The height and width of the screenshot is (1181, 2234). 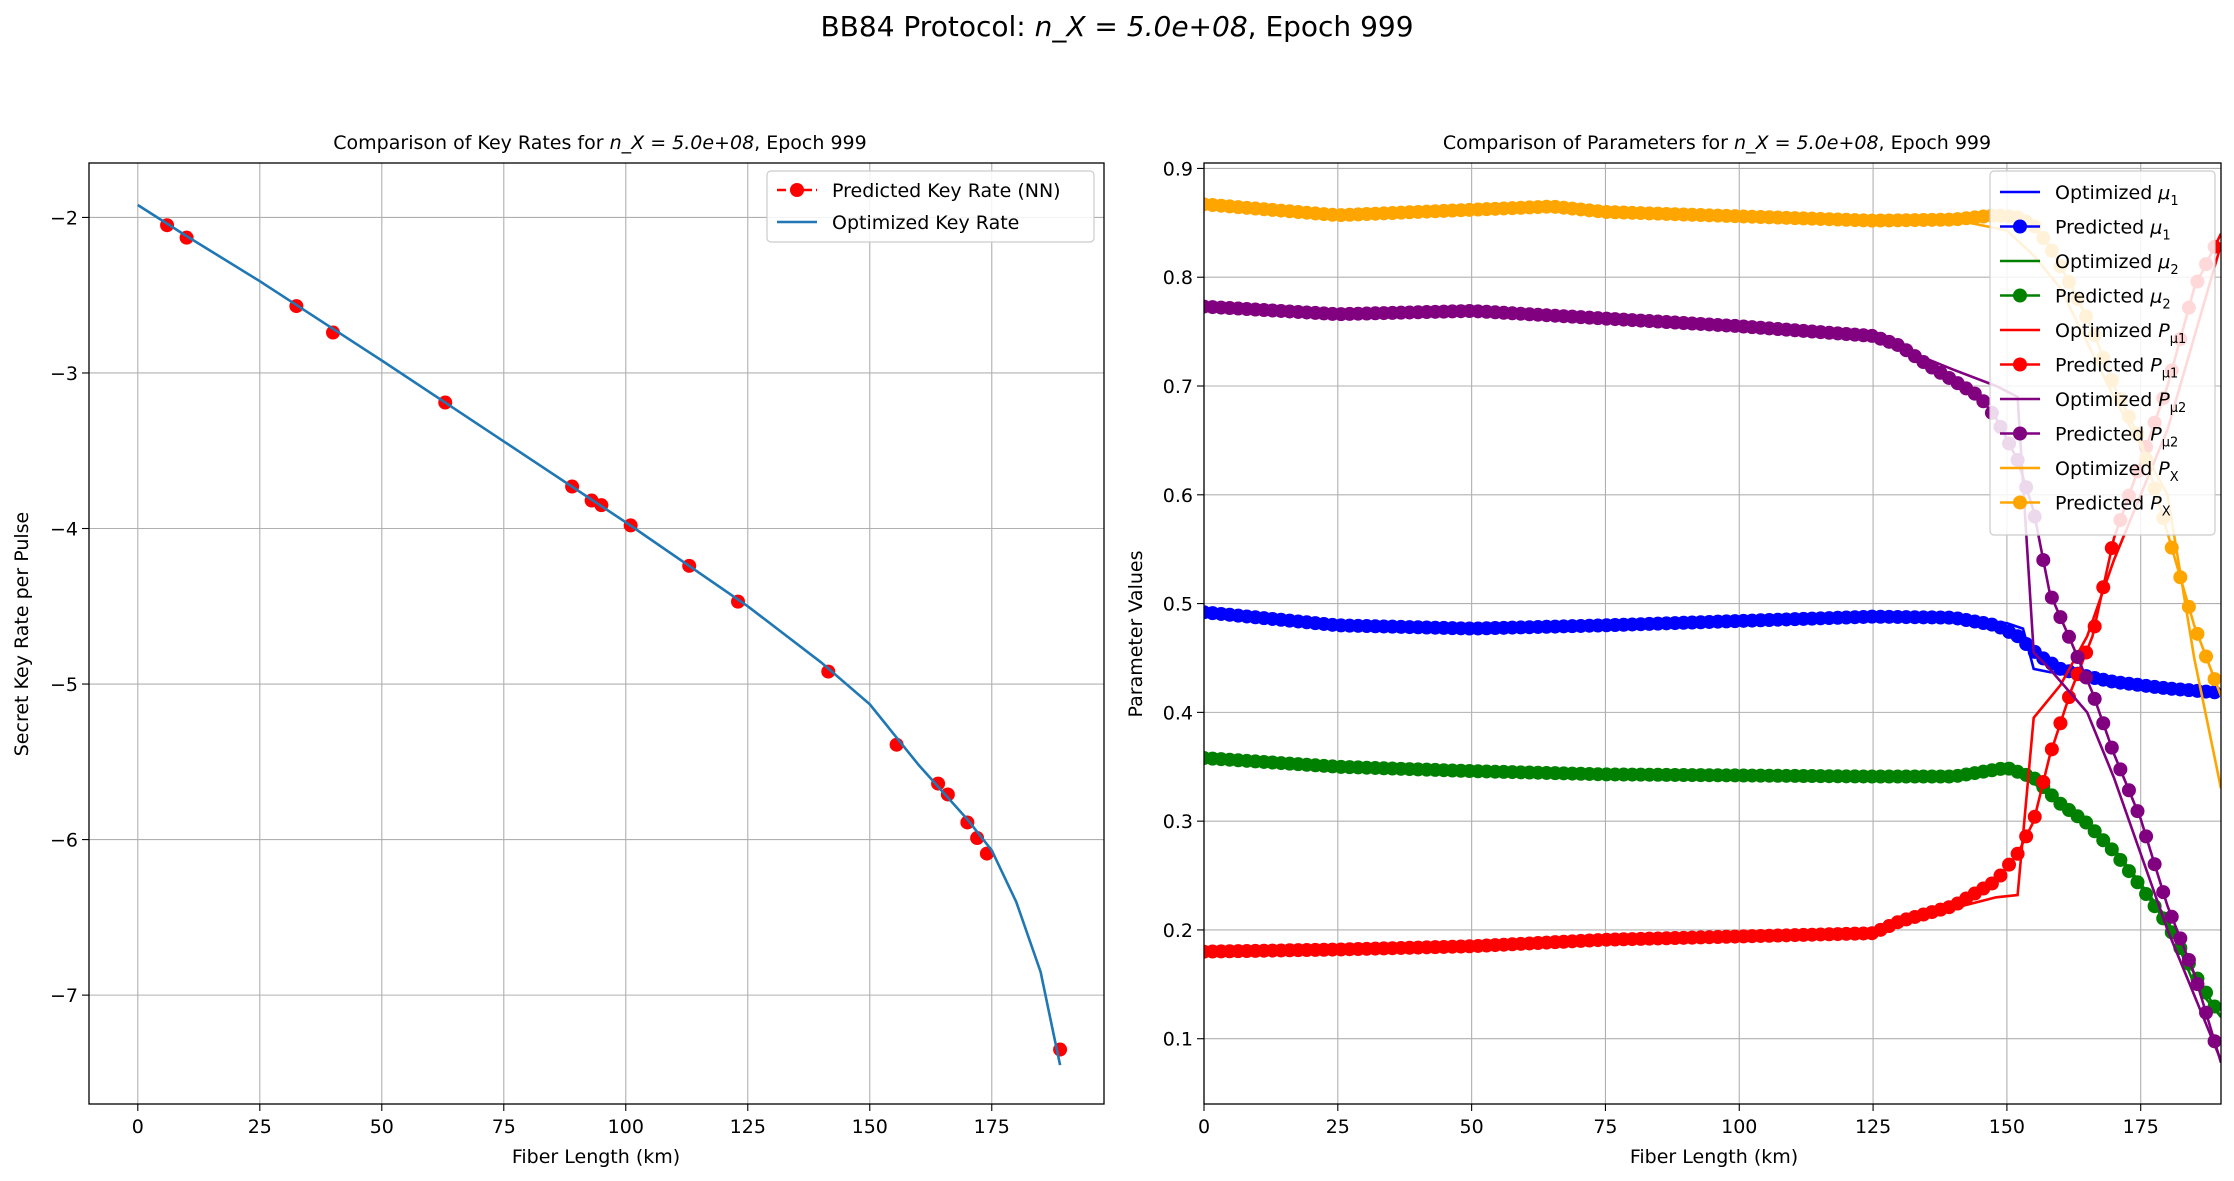 What do you see at coordinates (1178, 822) in the screenshot?
I see `y-tick-label: 0.3` at bounding box center [1178, 822].